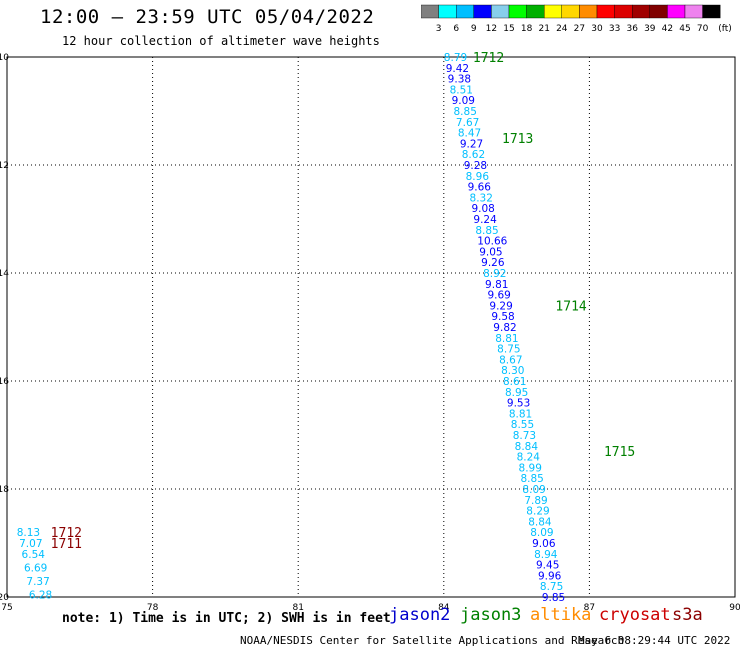 Image resolution: width=740 pixels, height=650 pixels. I want to click on wave-height-value: 9.27, so click(471, 144).